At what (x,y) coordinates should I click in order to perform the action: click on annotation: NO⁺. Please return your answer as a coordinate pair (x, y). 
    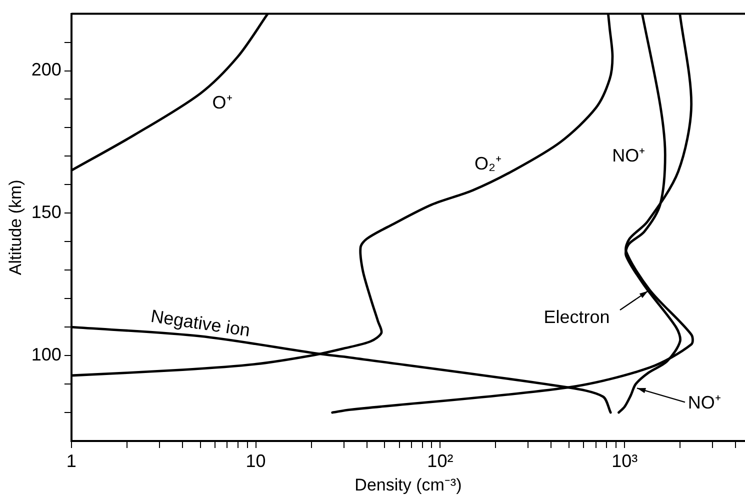
    Looking at the image, I should click on (704, 402).